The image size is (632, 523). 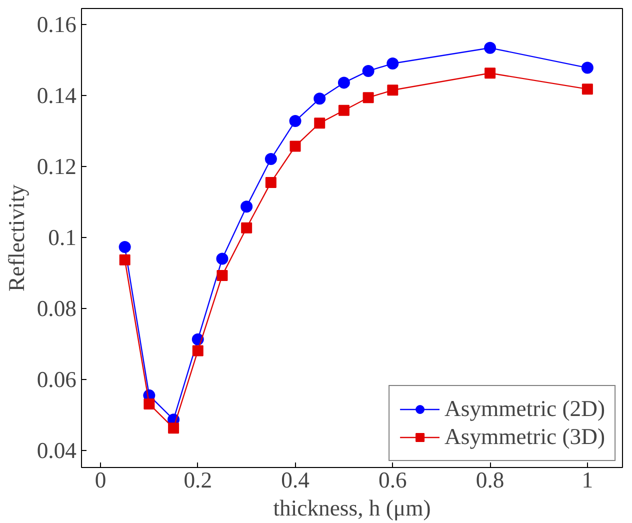 What do you see at coordinates (16, 238) in the screenshot?
I see `y-axis-title: Reflectivity` at bounding box center [16, 238].